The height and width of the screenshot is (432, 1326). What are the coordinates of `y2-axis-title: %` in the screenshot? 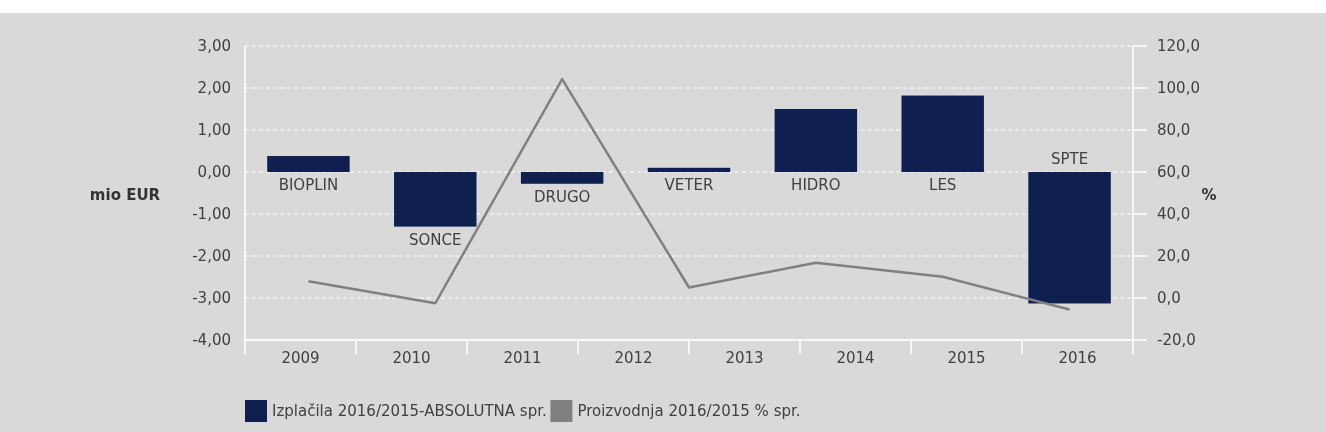 It's located at (1209, 195).